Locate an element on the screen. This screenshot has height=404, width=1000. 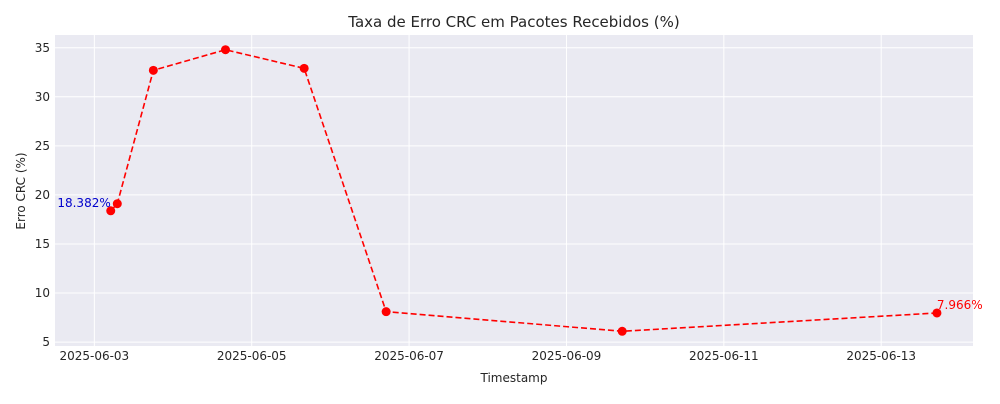
y-tick-label: 30 is located at coordinates (42, 97).